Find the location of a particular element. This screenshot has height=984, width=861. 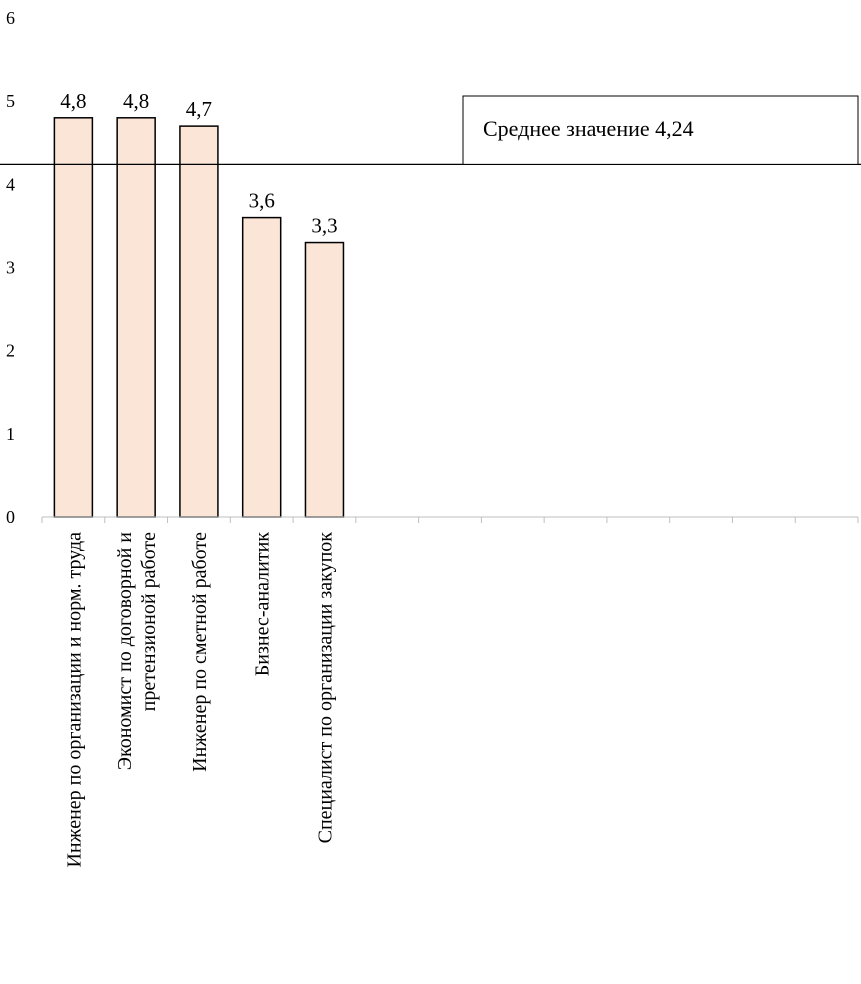

category-label: Бизнес-аналитик is located at coordinates (263, 604).